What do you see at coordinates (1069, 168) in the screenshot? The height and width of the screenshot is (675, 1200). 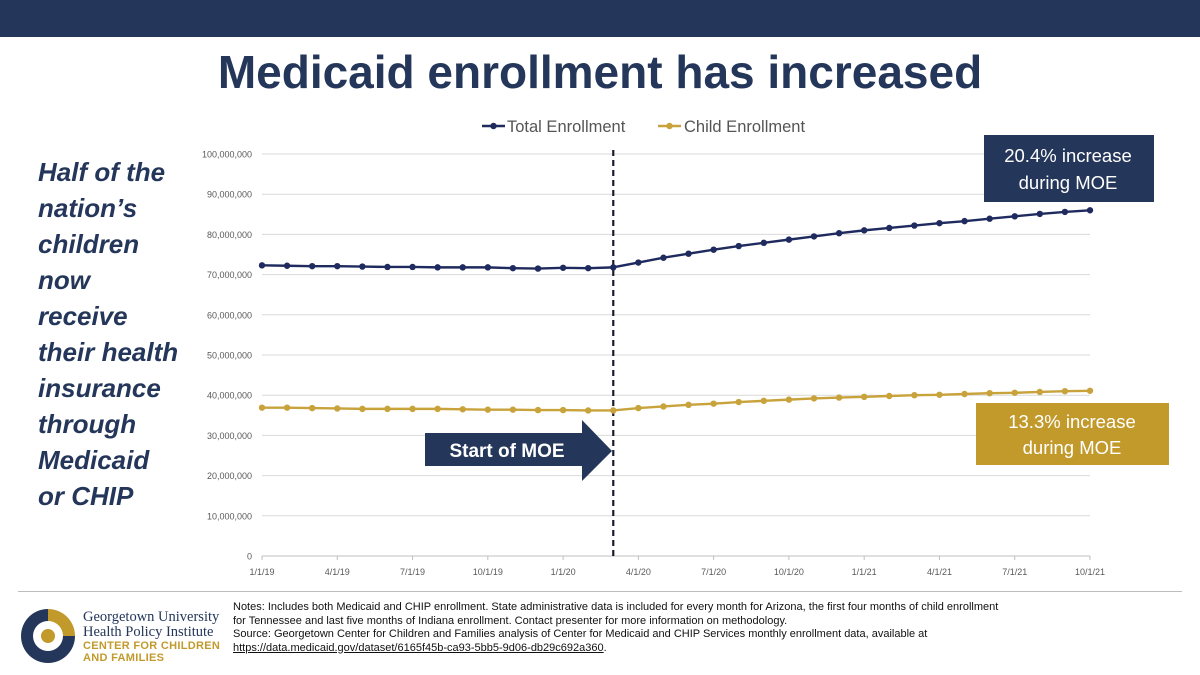 I see `total-increase-box` at bounding box center [1069, 168].